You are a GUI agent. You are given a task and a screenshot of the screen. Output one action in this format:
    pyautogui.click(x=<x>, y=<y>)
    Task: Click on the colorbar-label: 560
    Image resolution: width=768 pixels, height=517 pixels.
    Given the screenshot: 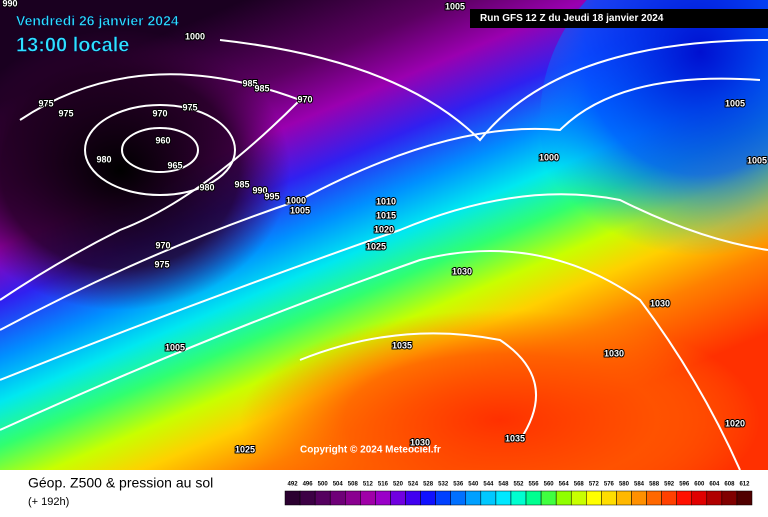 What is the action you would take?
    pyautogui.click(x=549, y=485)
    